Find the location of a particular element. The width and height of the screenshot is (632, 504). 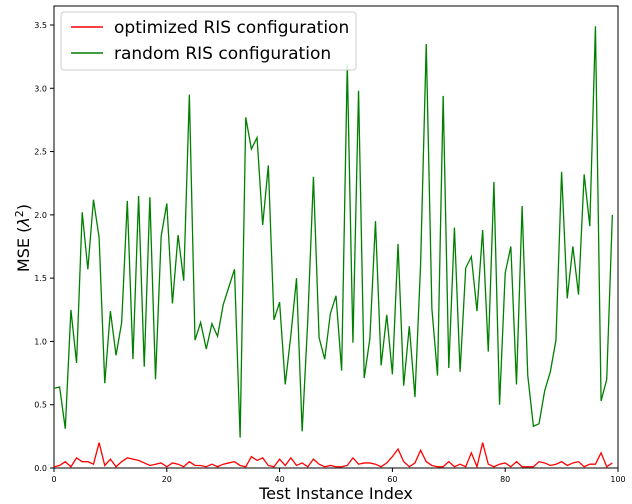

y-tick-label: 1.0 is located at coordinates (40, 341).